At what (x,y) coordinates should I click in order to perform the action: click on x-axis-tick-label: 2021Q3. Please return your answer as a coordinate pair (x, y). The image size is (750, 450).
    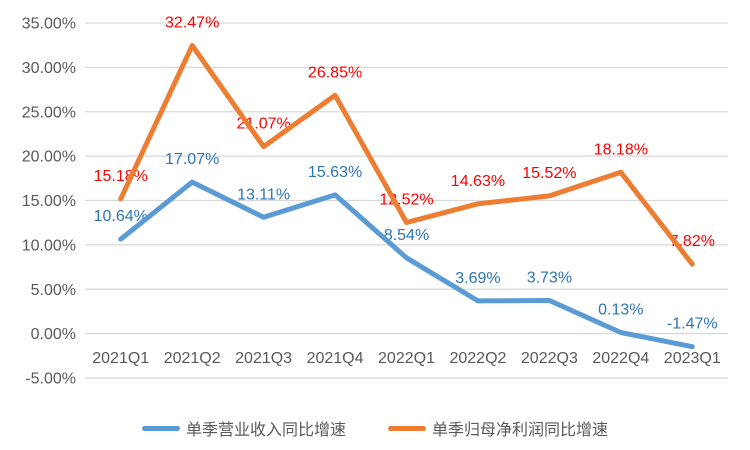
    Looking at the image, I should click on (263, 358).